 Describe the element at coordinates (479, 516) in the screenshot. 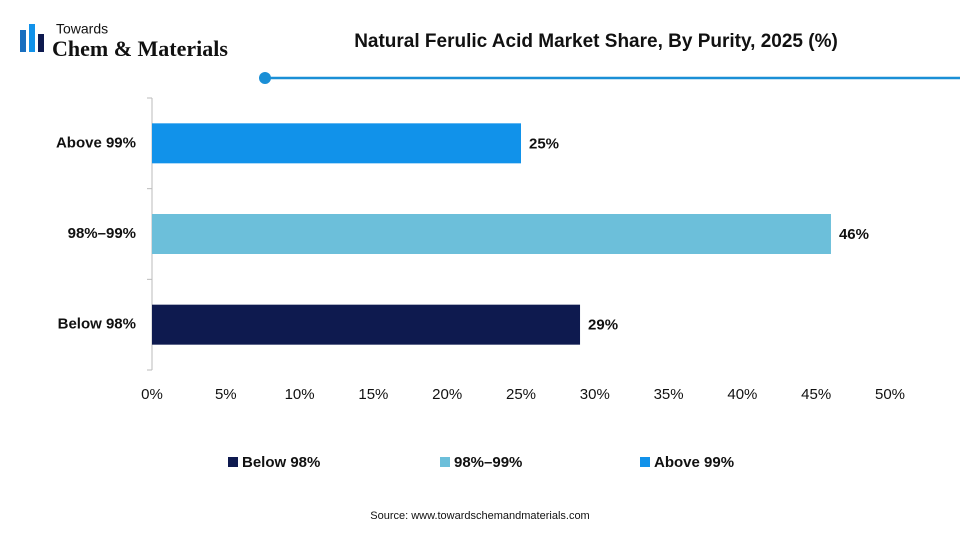

I see `source: Source: www.towardschemandmaterials.com` at that location.